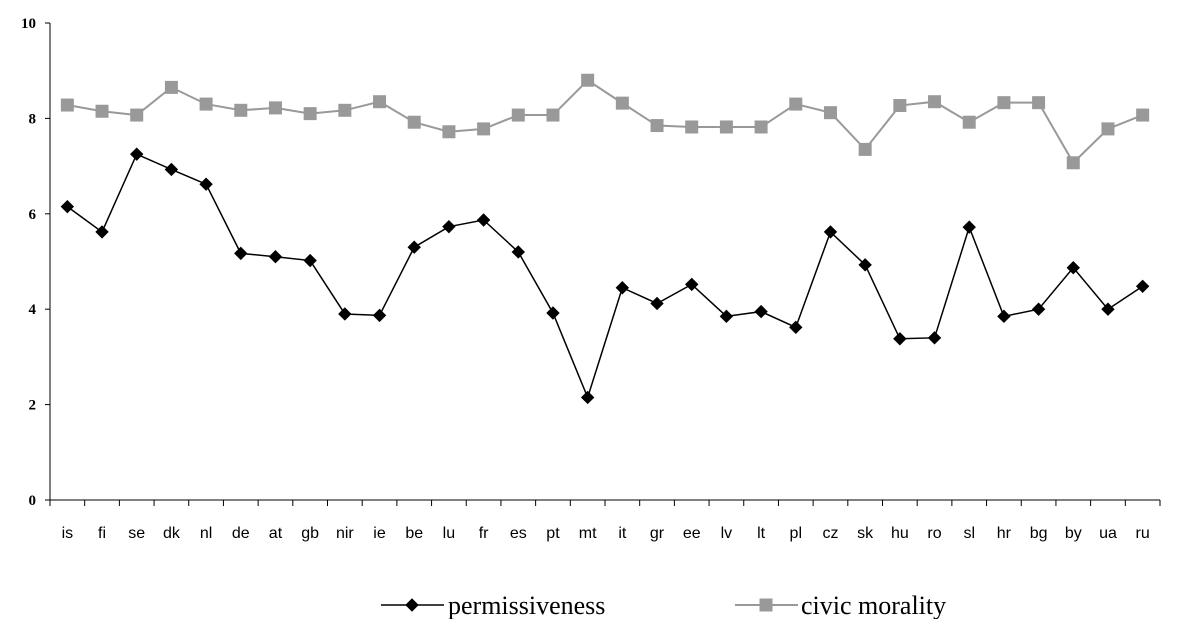  Describe the element at coordinates (345, 533) in the screenshot. I see `x-tick-label: nir` at that location.